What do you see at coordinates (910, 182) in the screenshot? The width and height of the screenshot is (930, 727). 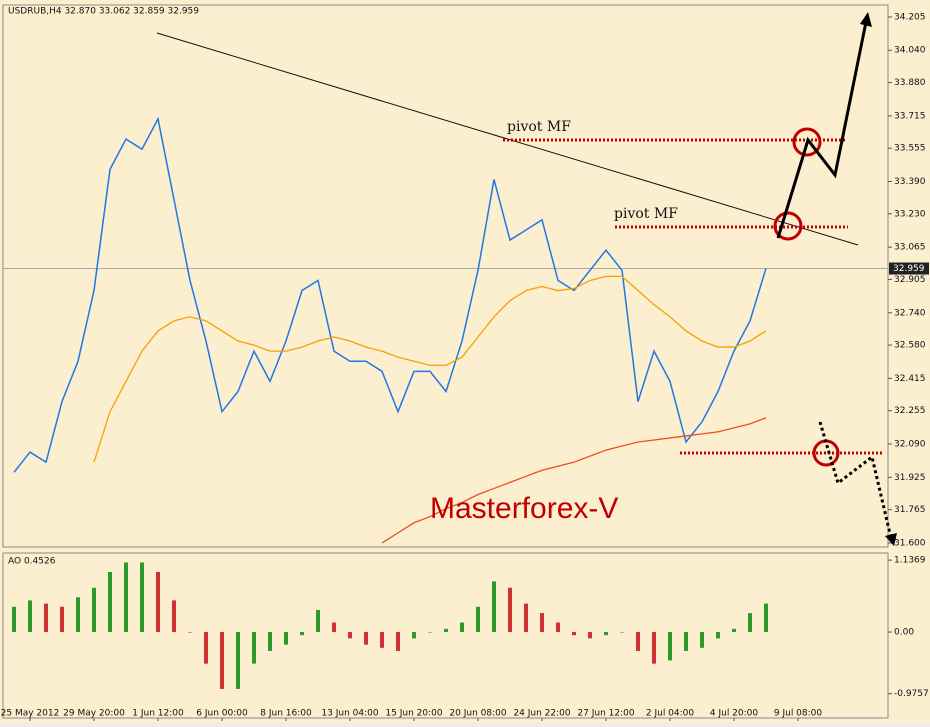 I see `y-tick-label: 33.390` at bounding box center [910, 182].